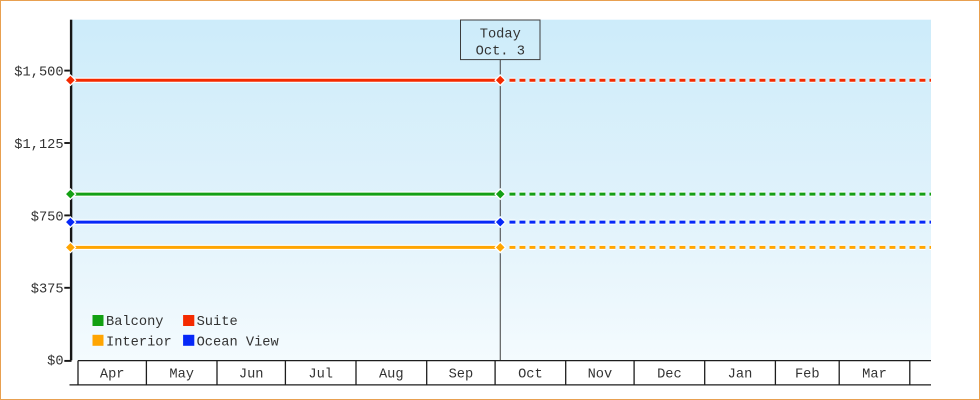 This screenshot has width=980, height=400. Describe the element at coordinates (500, 52) in the screenshot. I see `svg-text: Oct. 3` at that location.